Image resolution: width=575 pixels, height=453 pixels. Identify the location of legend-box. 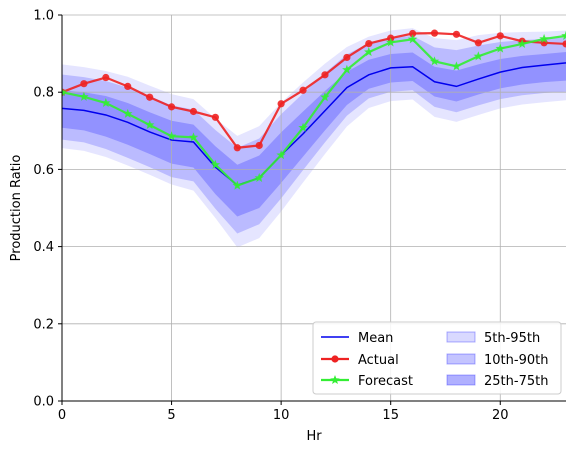
(437, 358).